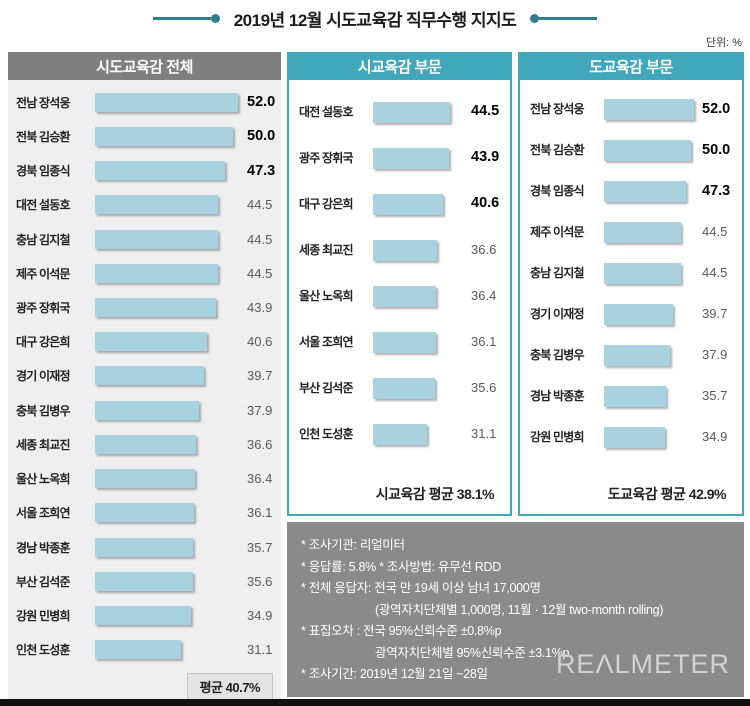  Describe the element at coordinates (557, 437) in the screenshot. I see `bar-category-label: 강원 민병희` at that location.